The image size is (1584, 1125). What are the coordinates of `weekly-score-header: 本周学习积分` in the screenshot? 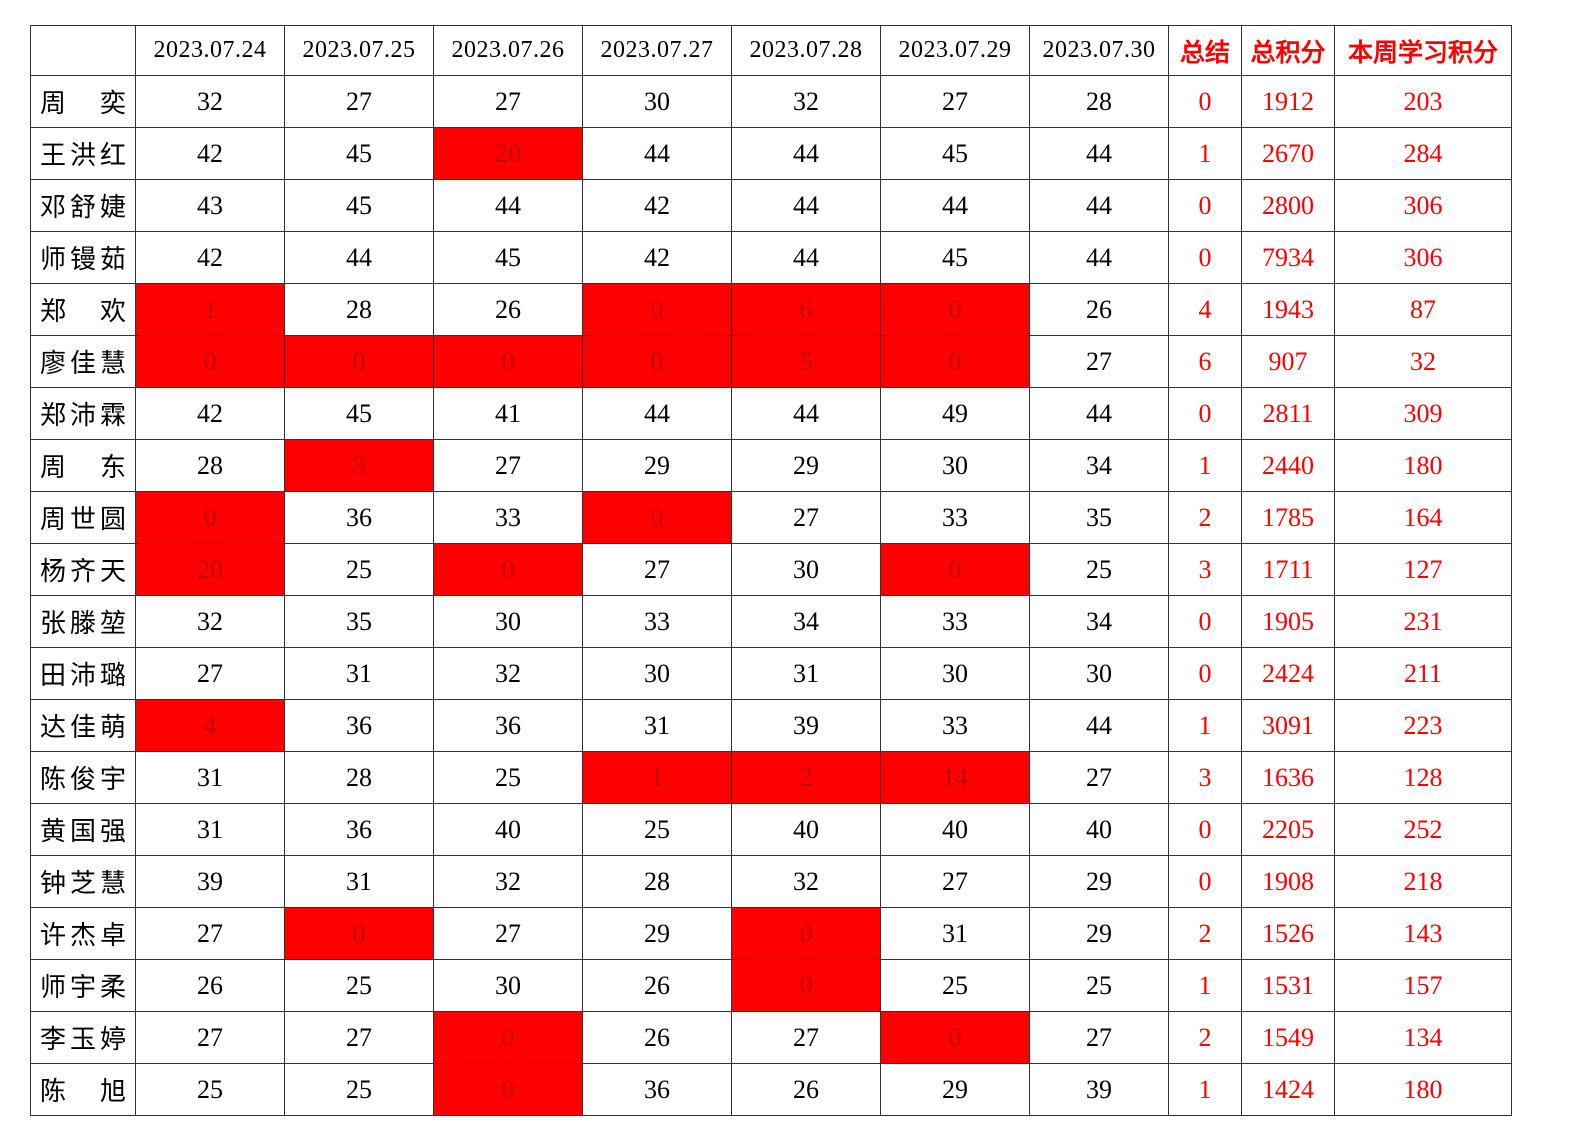 It's located at (1423, 50).